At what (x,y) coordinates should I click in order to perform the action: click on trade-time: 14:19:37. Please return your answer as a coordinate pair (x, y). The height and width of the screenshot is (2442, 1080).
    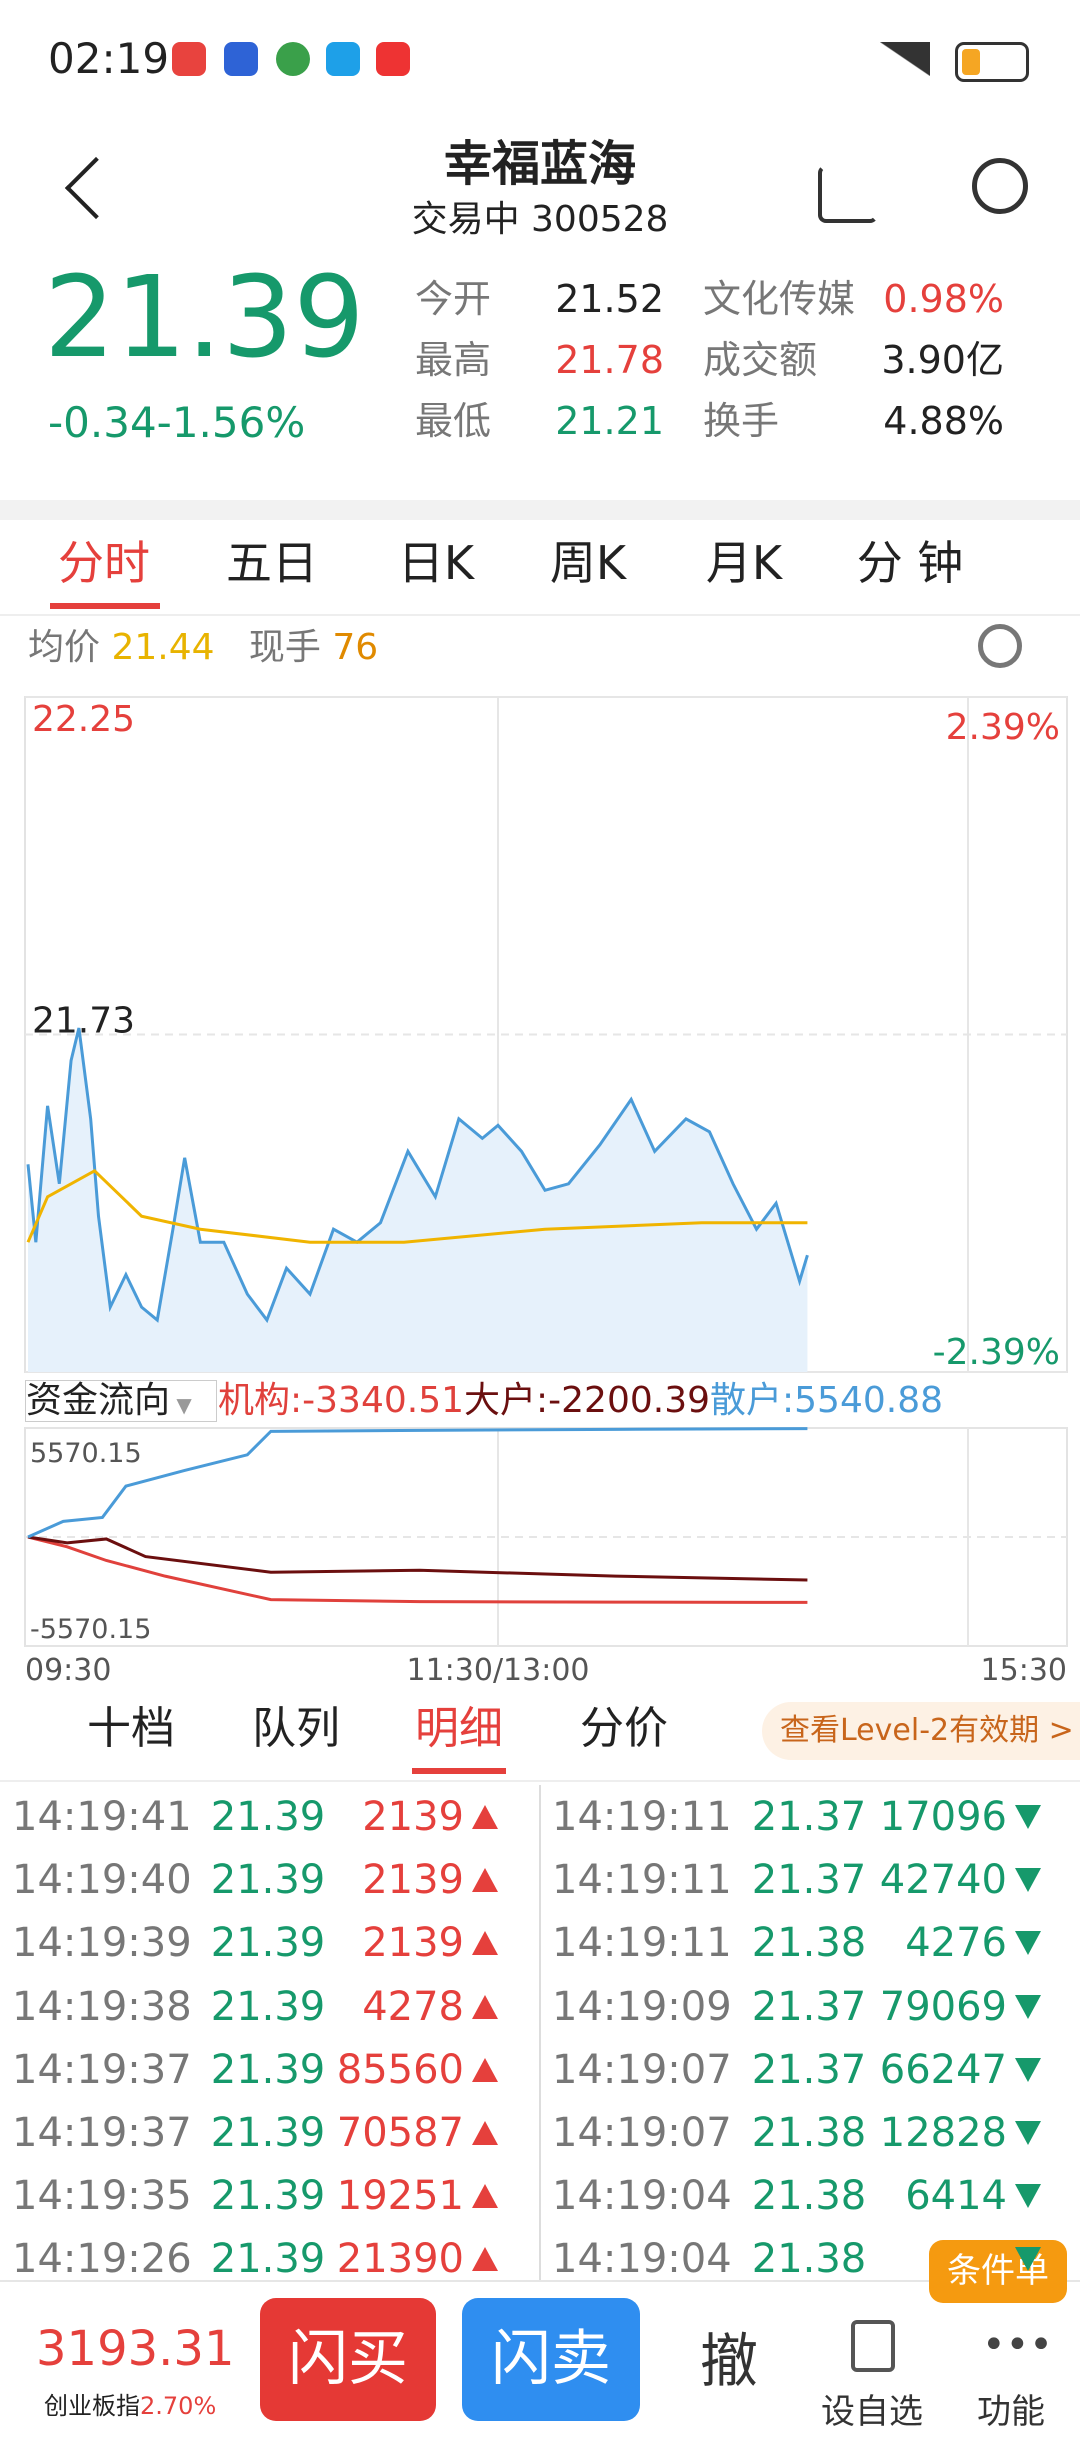
    Looking at the image, I should click on (102, 2069).